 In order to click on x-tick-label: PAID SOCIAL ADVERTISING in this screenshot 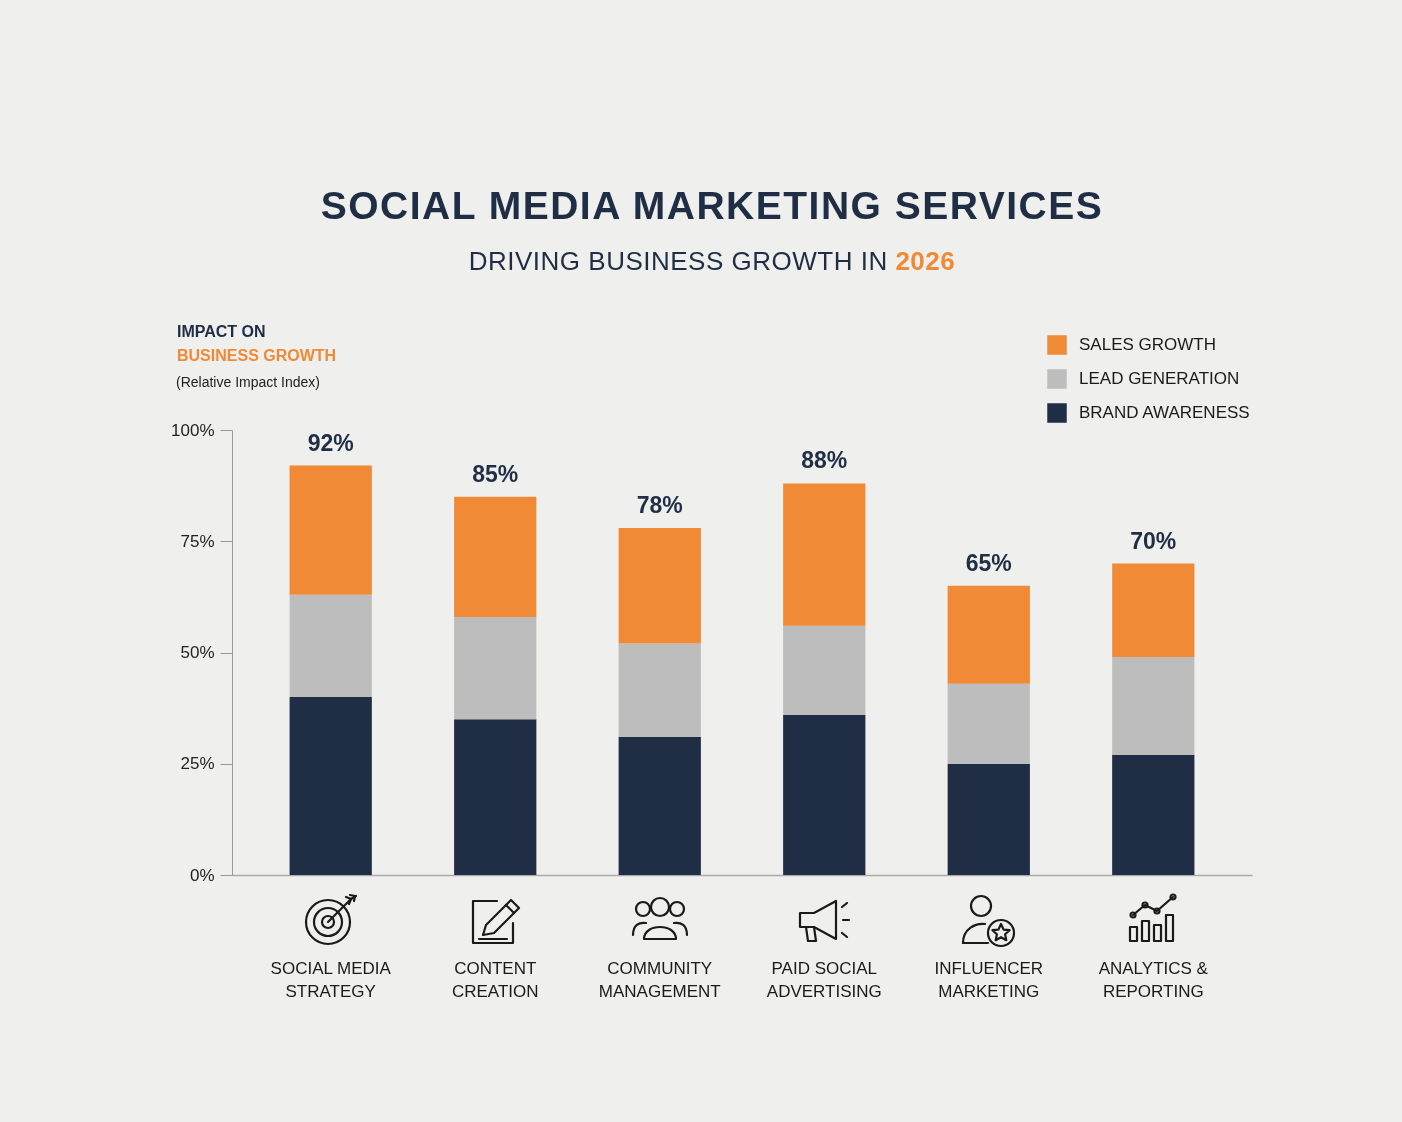, I will do `click(824, 979)`.